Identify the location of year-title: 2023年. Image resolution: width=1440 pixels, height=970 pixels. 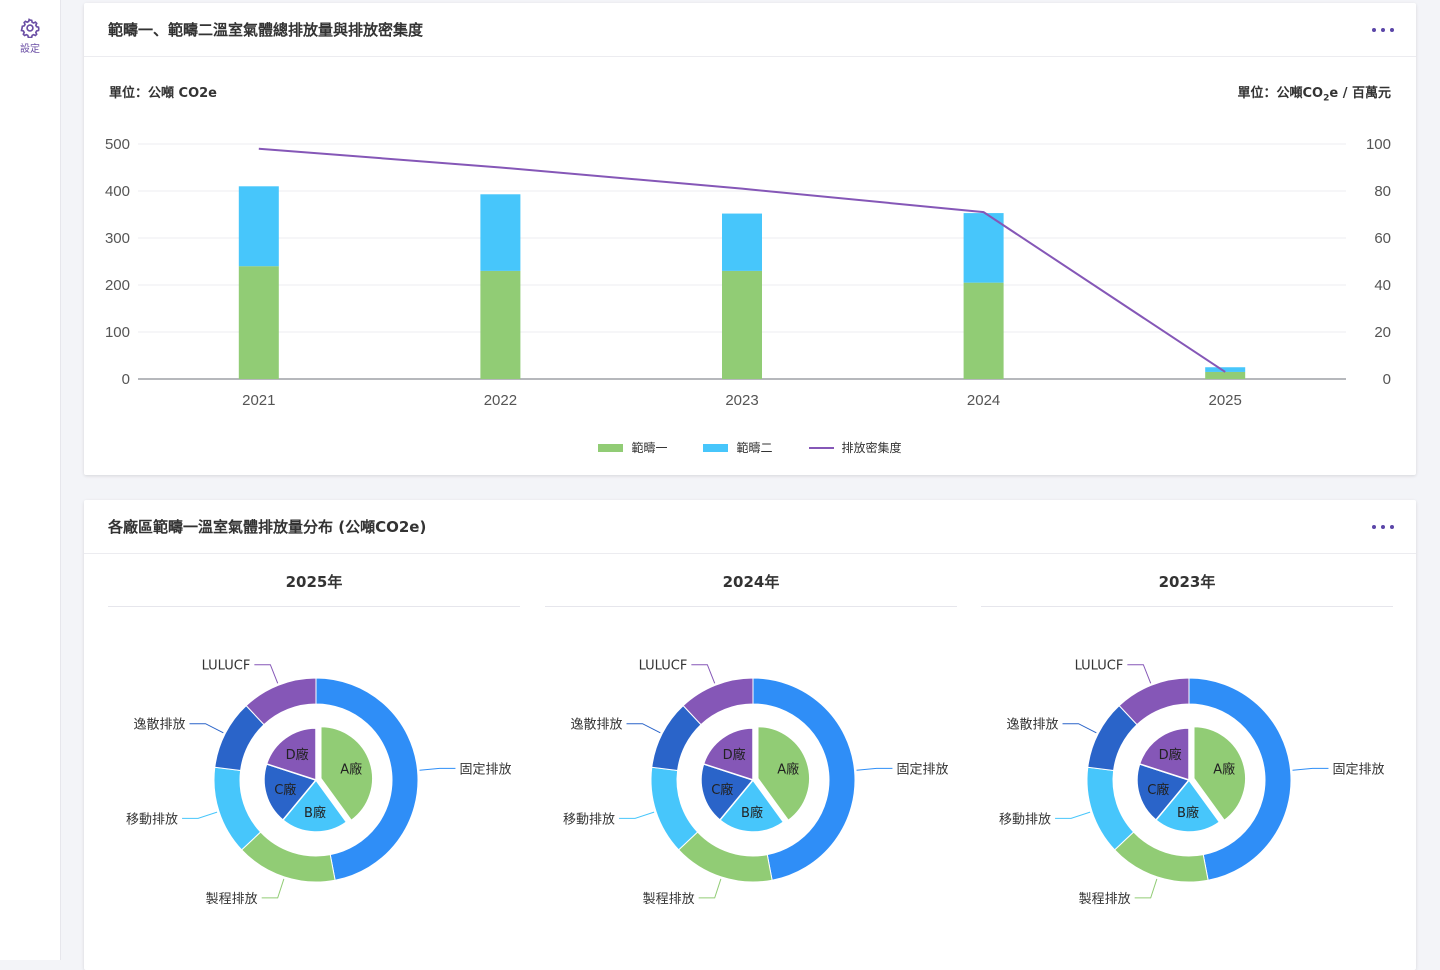
(1187, 582).